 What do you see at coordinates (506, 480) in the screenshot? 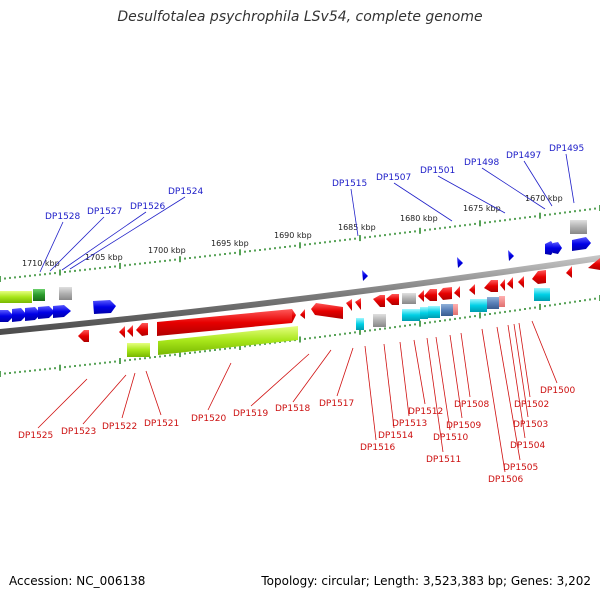
I see `label-dp1506: DP1506` at bounding box center [506, 480].